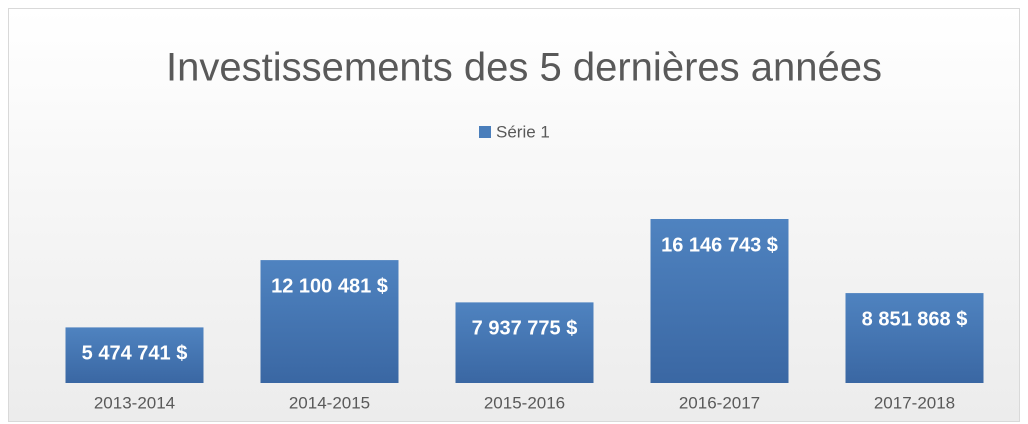 Image resolution: width=1028 pixels, height=424 pixels. I want to click on chart-title: Investissements des 5 dernières années, so click(524, 68).